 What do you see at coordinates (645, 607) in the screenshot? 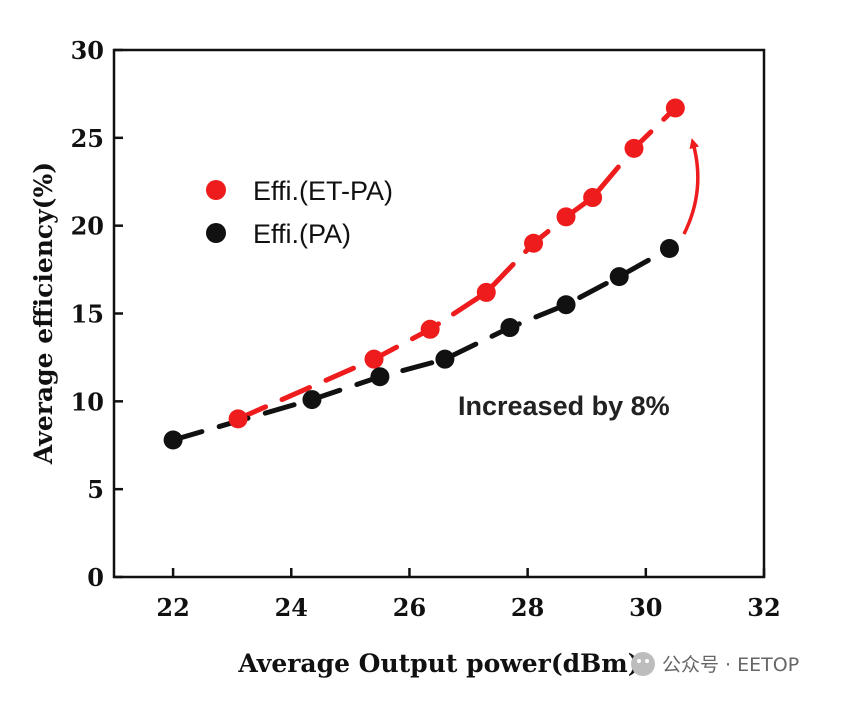
I see `x-tick-label: 30` at bounding box center [645, 607].